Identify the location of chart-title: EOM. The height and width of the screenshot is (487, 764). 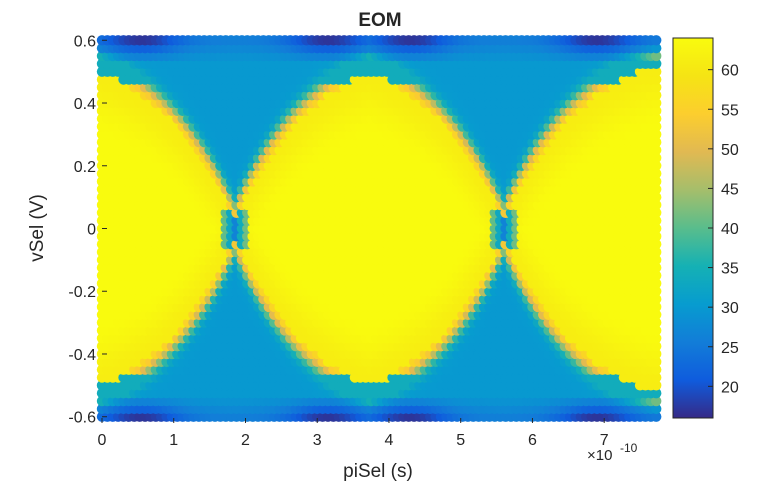
(379, 20).